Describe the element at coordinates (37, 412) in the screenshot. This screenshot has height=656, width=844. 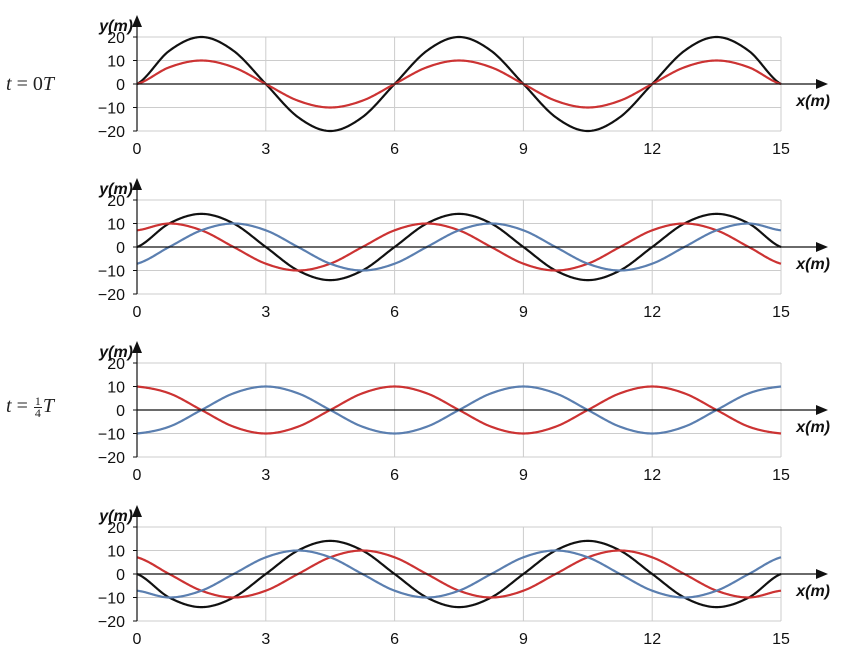
I see `fraction-denominator: 4` at that location.